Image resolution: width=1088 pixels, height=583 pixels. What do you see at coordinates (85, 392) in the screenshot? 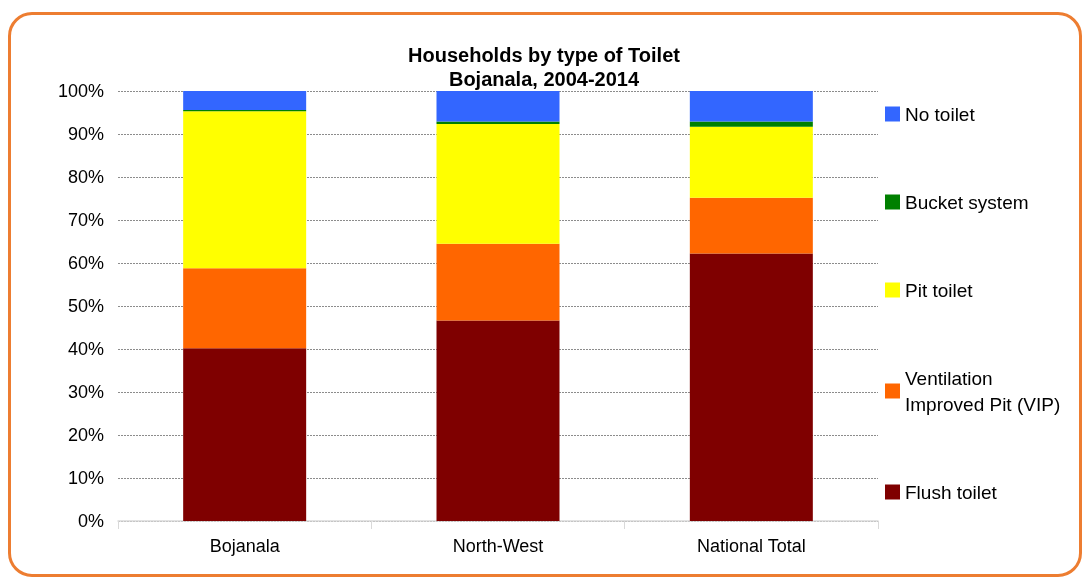
I see `y-tick-label: 30%` at bounding box center [85, 392].